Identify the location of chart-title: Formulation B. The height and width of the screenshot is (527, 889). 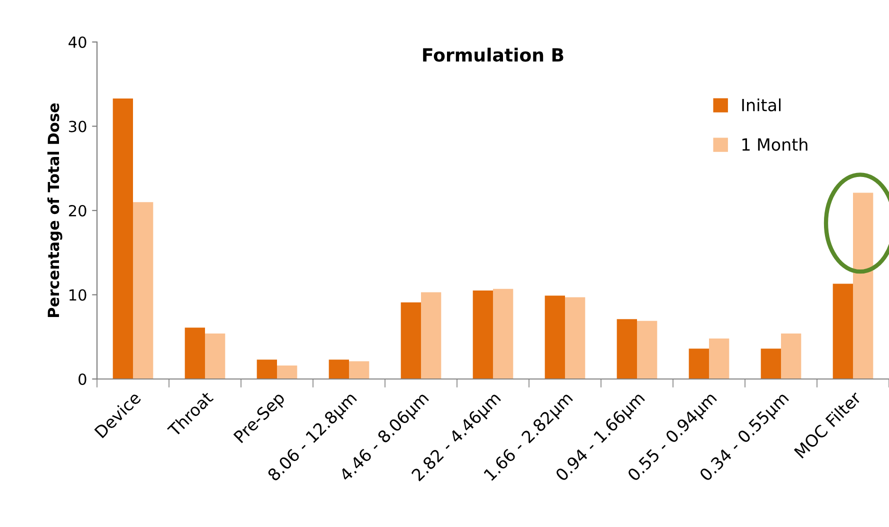
(493, 55).